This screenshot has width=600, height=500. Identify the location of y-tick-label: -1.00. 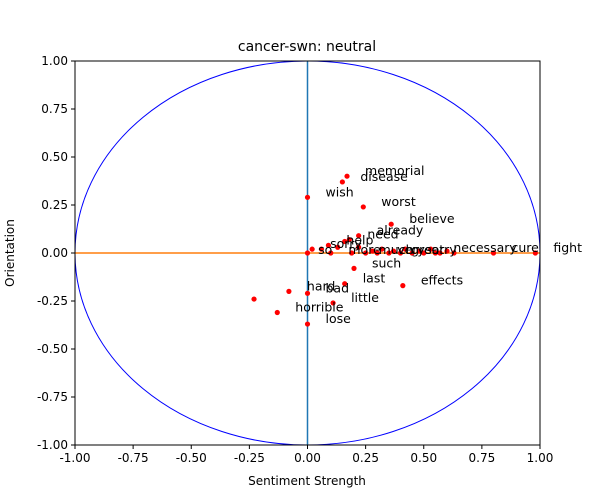
(52, 445).